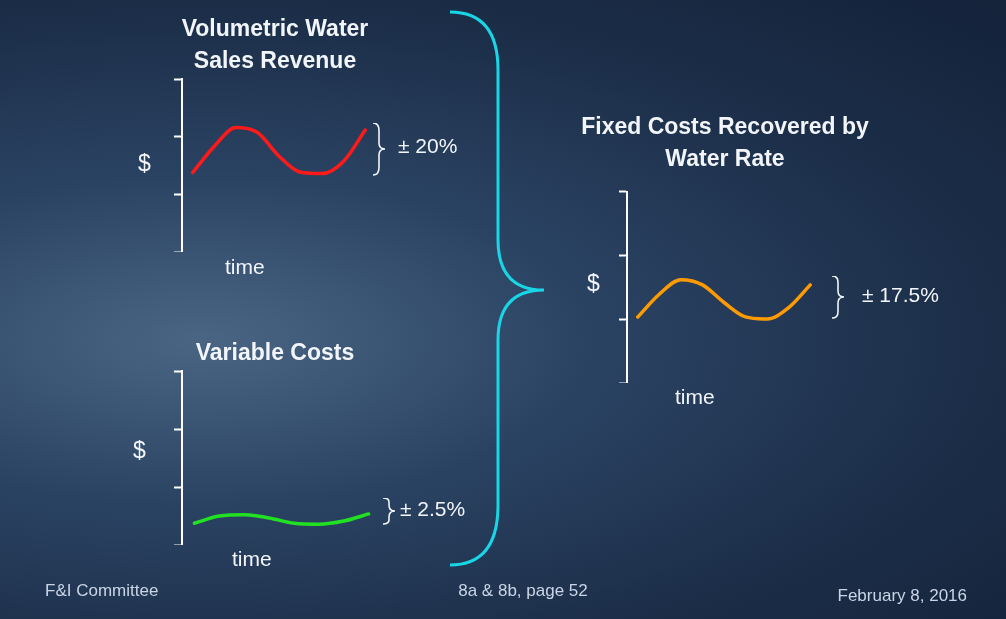 The image size is (1006, 619). What do you see at coordinates (901, 596) in the screenshot?
I see `text: February 8, 2016` at bounding box center [901, 596].